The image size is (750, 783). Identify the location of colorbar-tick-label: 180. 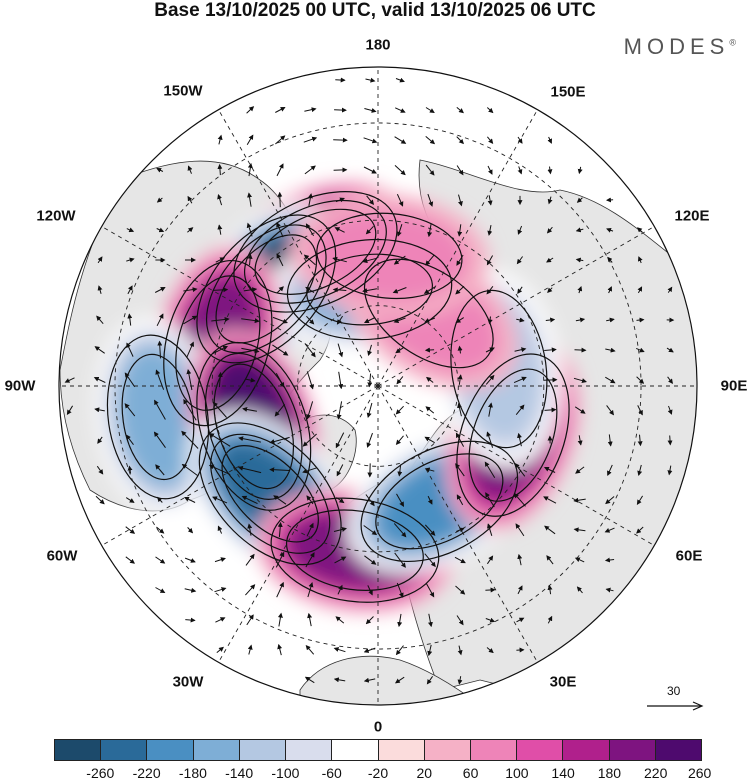
(609, 773).